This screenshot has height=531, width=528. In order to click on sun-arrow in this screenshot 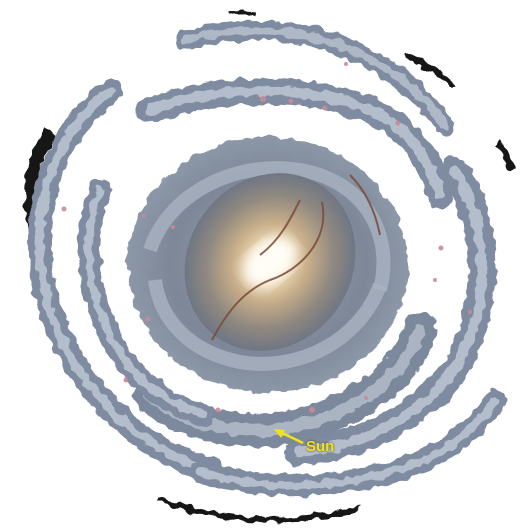, I will do `click(289, 437)`.